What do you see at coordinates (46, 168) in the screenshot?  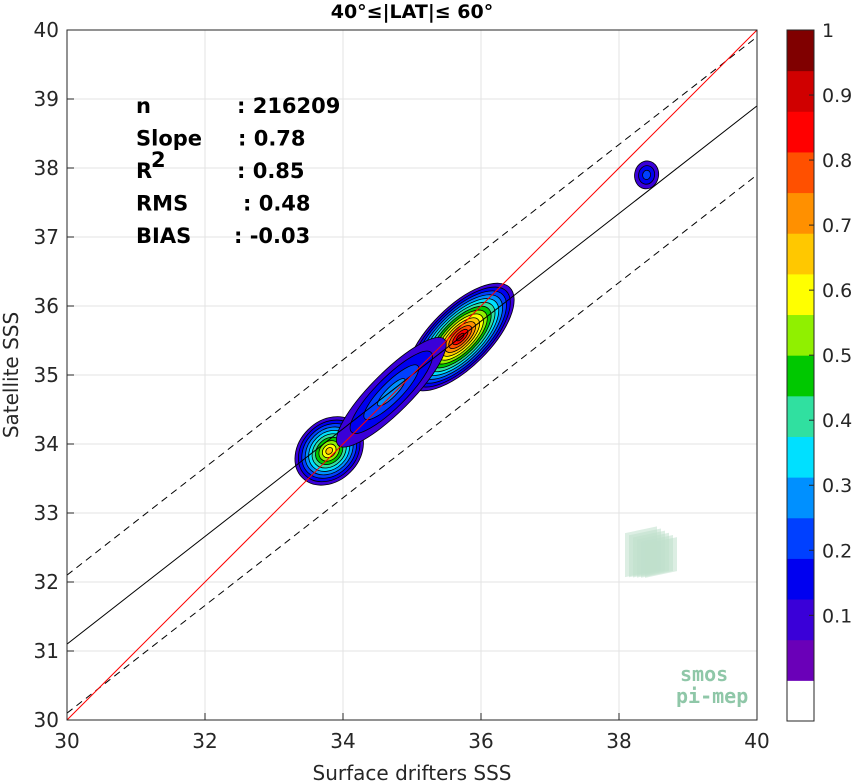 I see `y-tick-label: 38` at bounding box center [46, 168].